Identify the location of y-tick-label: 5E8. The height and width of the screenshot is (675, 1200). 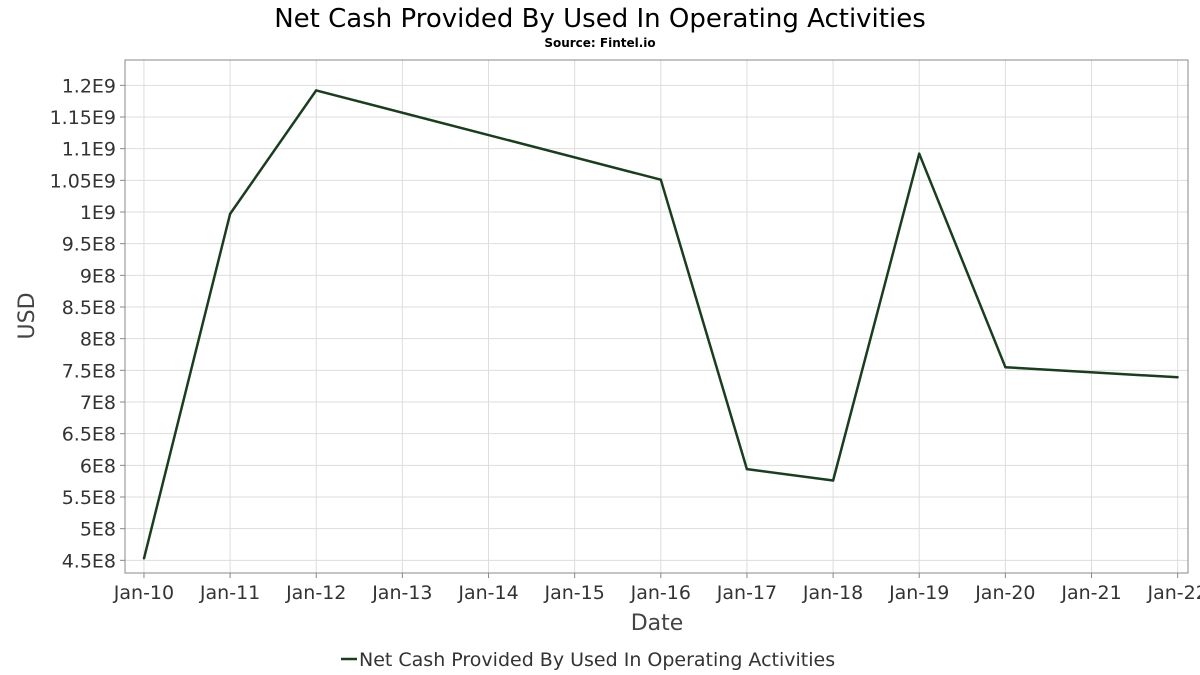
(98, 530).